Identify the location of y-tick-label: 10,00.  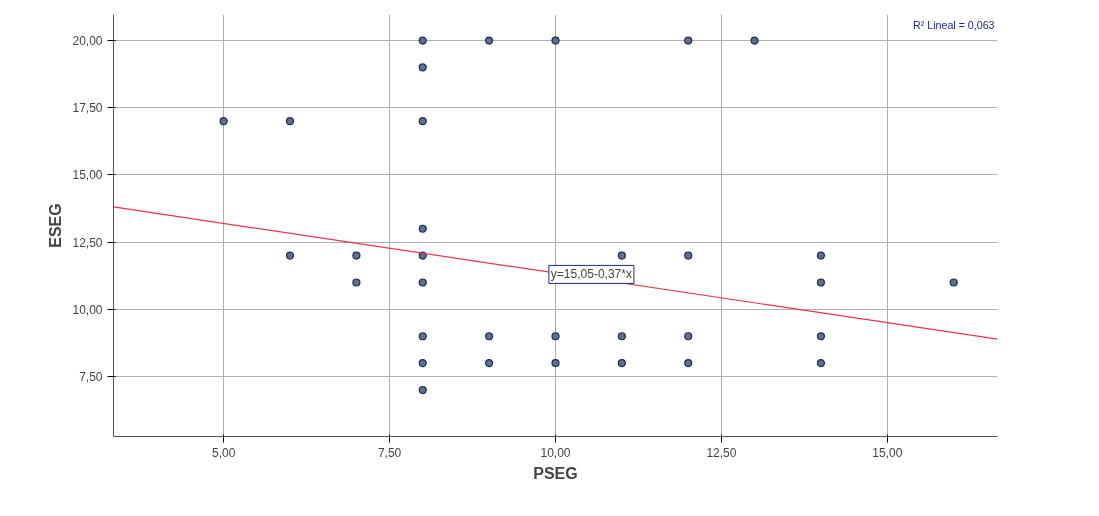
(87, 309).